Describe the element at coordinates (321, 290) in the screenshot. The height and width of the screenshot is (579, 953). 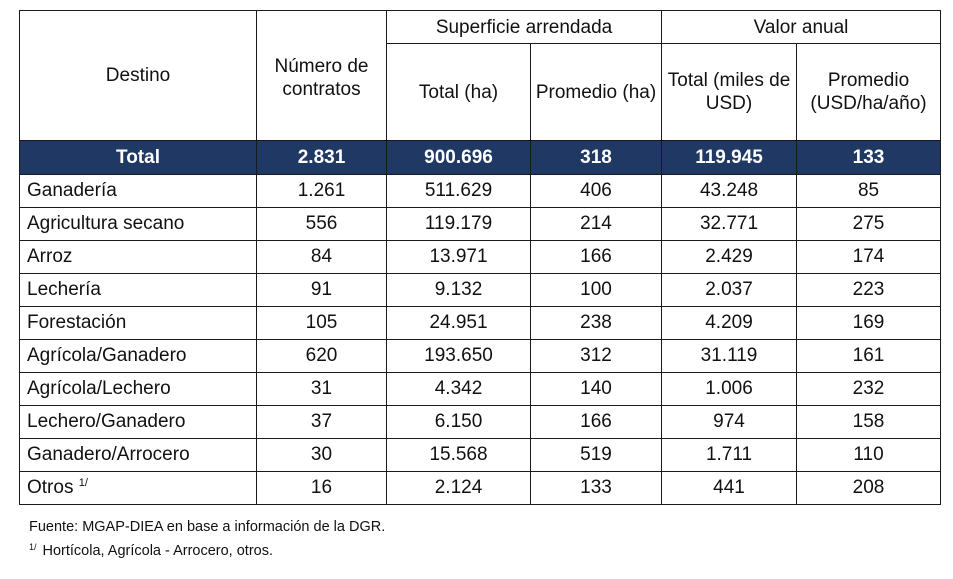
I see `cell-contratos: 91` at that location.